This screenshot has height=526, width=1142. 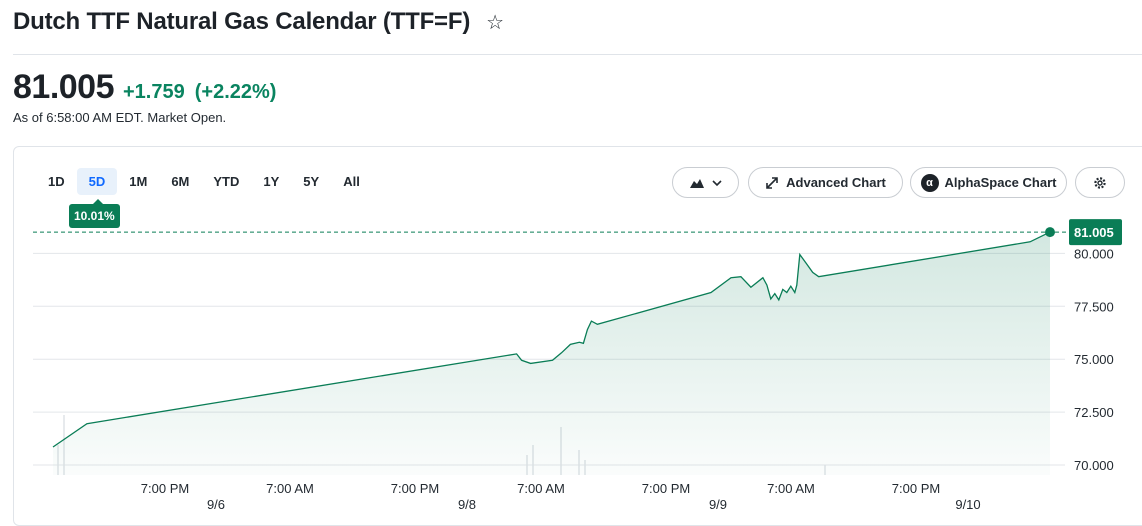 I want to click on range-ytd: YTD, so click(x=226, y=181).